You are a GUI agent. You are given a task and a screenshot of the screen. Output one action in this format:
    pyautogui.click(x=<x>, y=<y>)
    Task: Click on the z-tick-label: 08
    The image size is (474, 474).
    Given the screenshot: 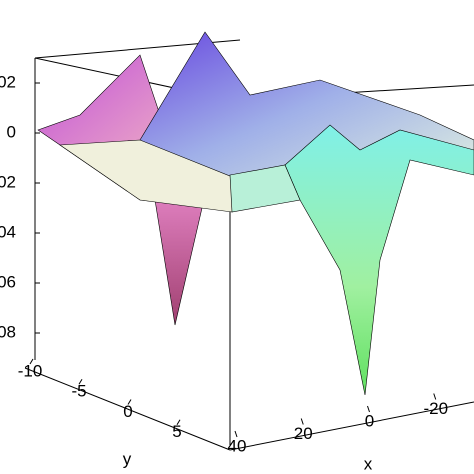 What is the action you would take?
    pyautogui.click(x=8, y=331)
    